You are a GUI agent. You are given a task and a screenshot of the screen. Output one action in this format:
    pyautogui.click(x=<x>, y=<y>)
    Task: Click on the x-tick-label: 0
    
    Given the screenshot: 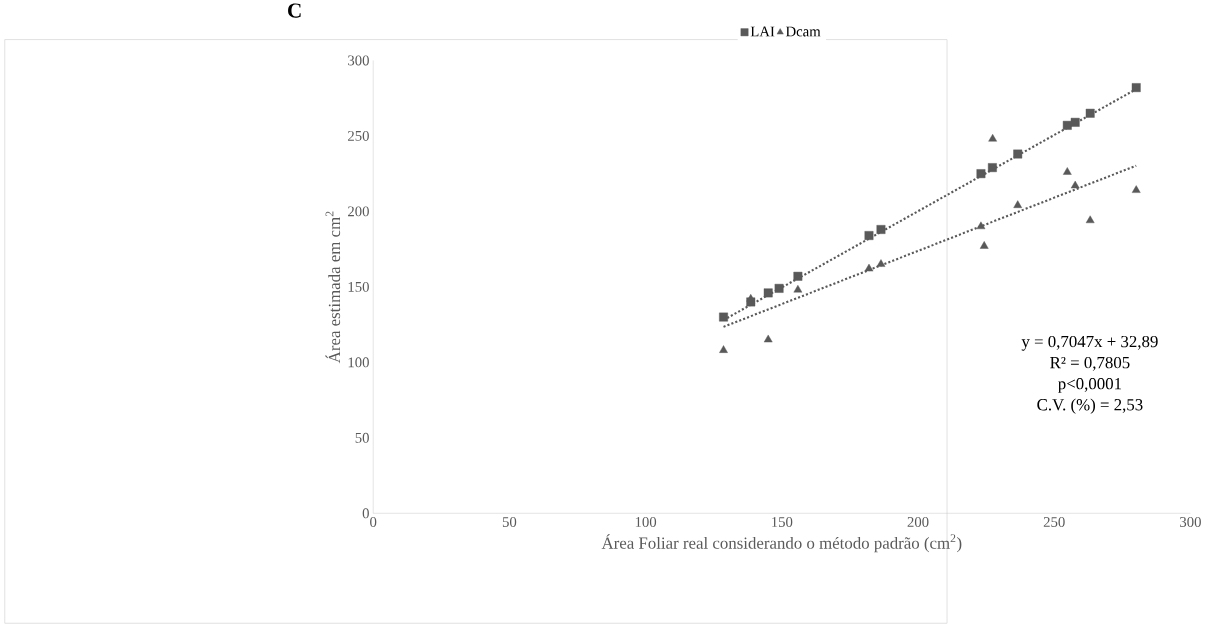 What is the action you would take?
    pyautogui.click(x=373, y=522)
    